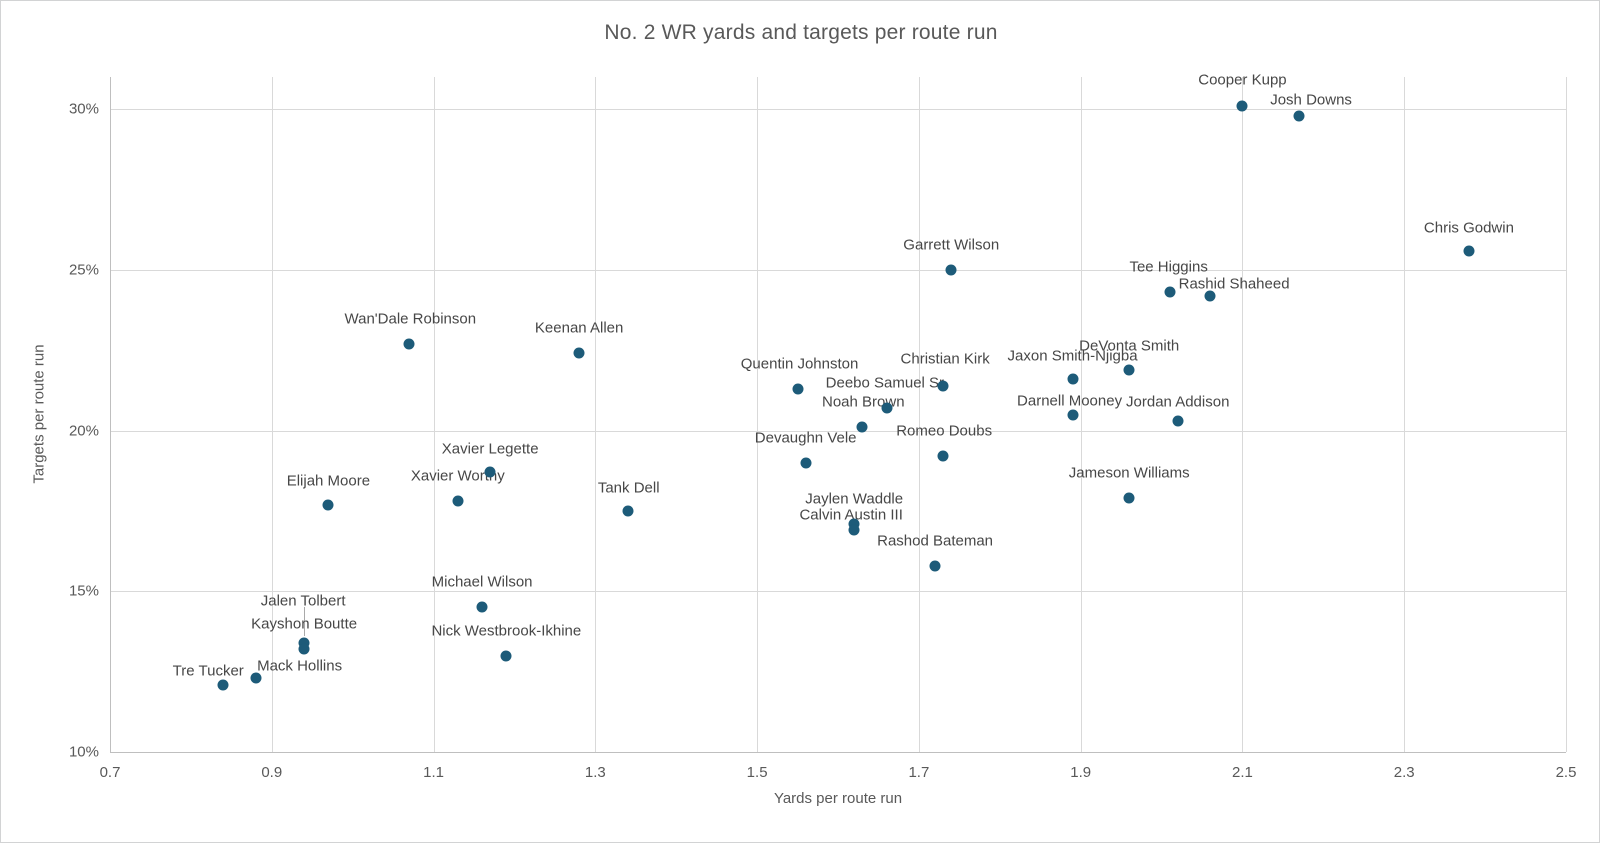  Describe the element at coordinates (303, 601) in the screenshot. I see `data-point-label: Jalen Tolbert` at that location.